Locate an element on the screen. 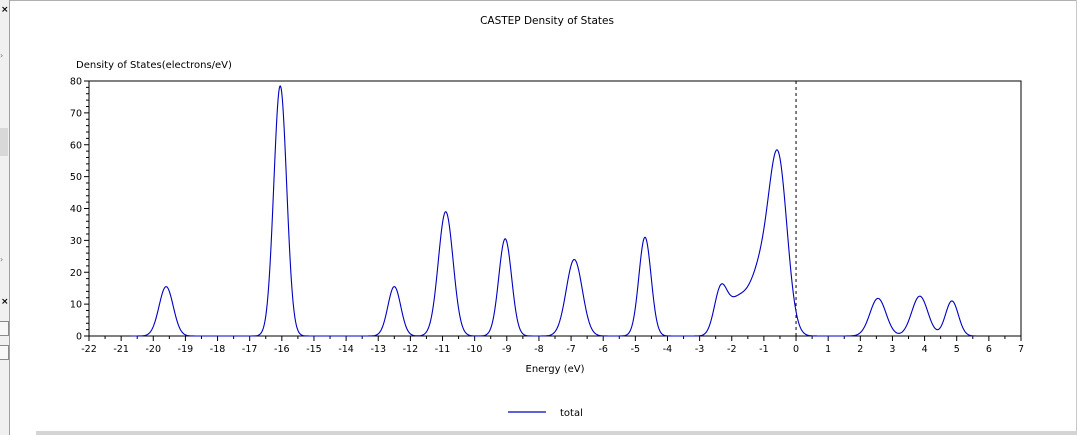 This screenshot has height=435, width=1077. x-tick-label: -20 is located at coordinates (154, 349).